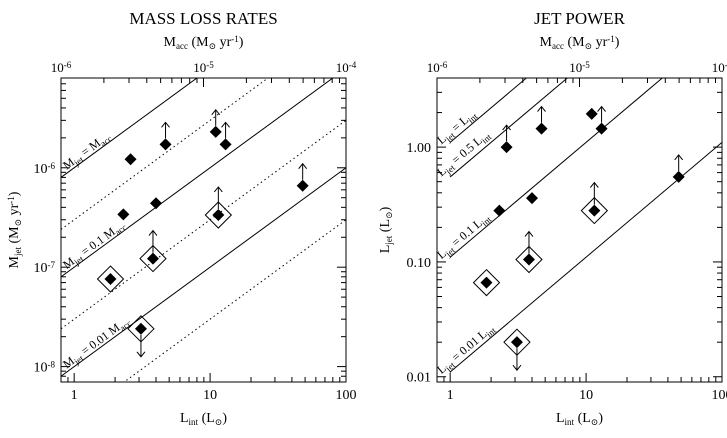 This screenshot has width=727, height=438. What do you see at coordinates (468, 346) in the screenshot?
I see `line-label-rest: = 0.01 L` at bounding box center [468, 346].